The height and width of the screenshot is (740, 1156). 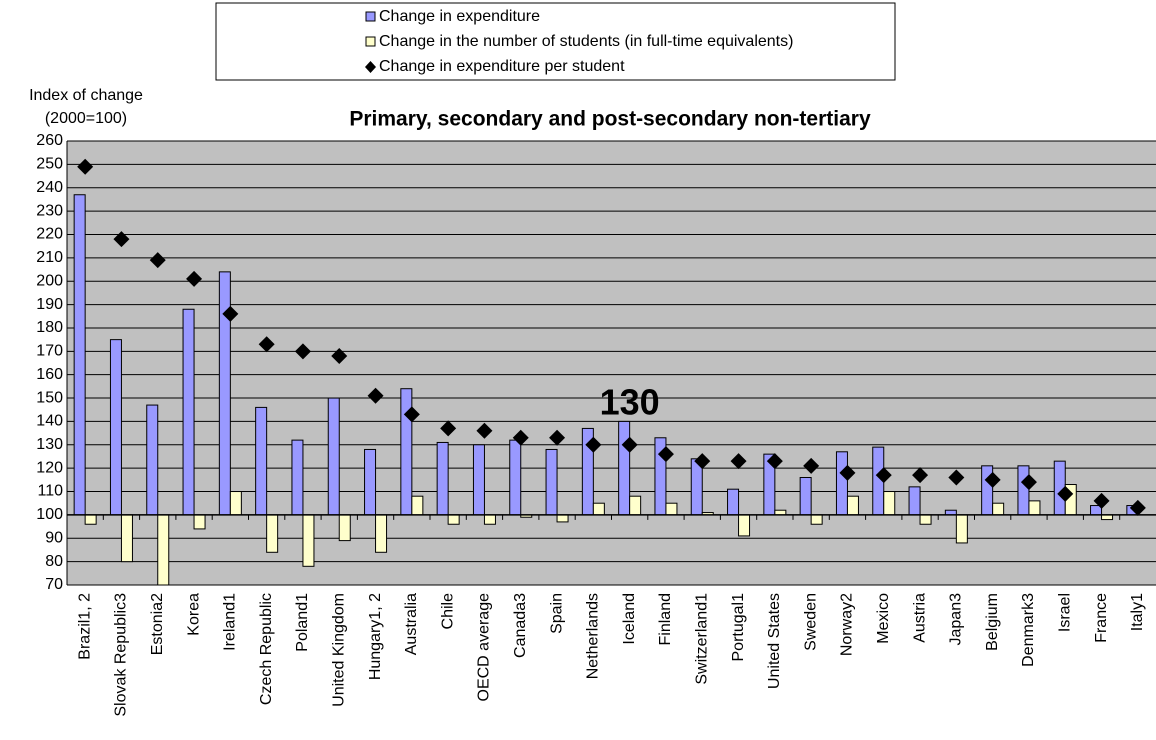 I want to click on y-axis-title: Index of change, so click(x=86, y=95).